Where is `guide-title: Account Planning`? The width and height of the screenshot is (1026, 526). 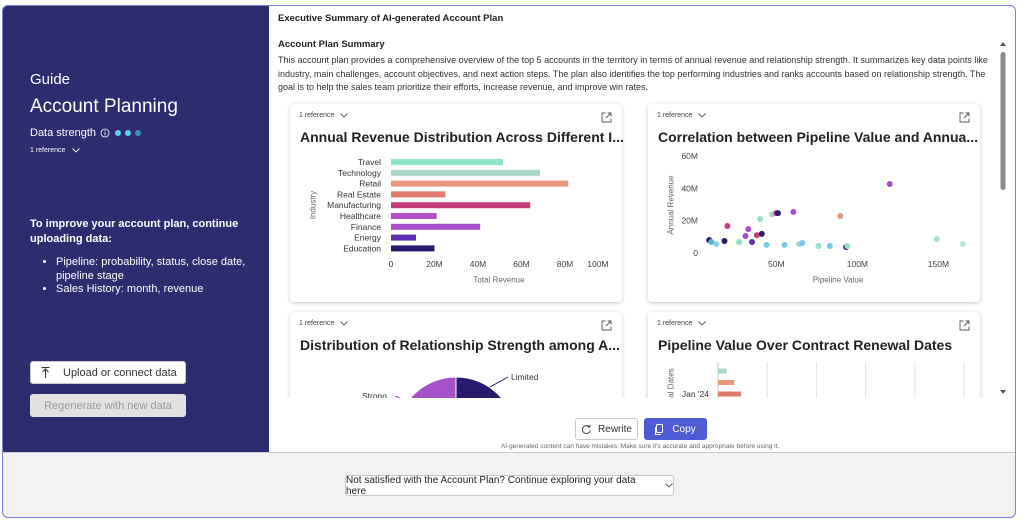
guide-title: Account Planning is located at coordinates (104, 106).